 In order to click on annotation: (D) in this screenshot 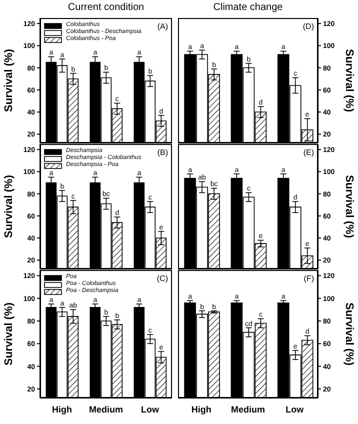, I will do `click(308, 26)`.